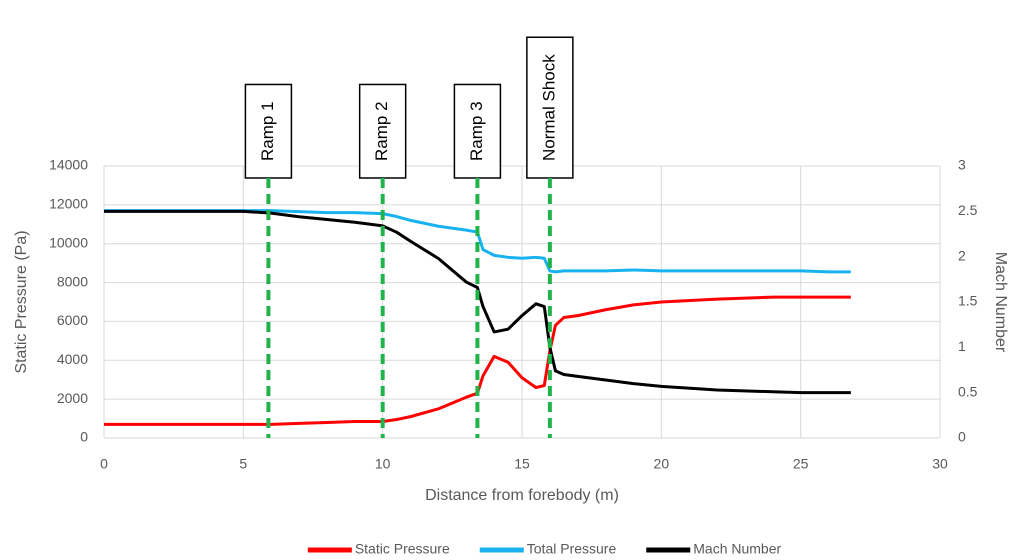 The image size is (1009, 560). What do you see at coordinates (21, 301) in the screenshot?
I see `y-axis-label: Static Pressure (Pa)` at bounding box center [21, 301].